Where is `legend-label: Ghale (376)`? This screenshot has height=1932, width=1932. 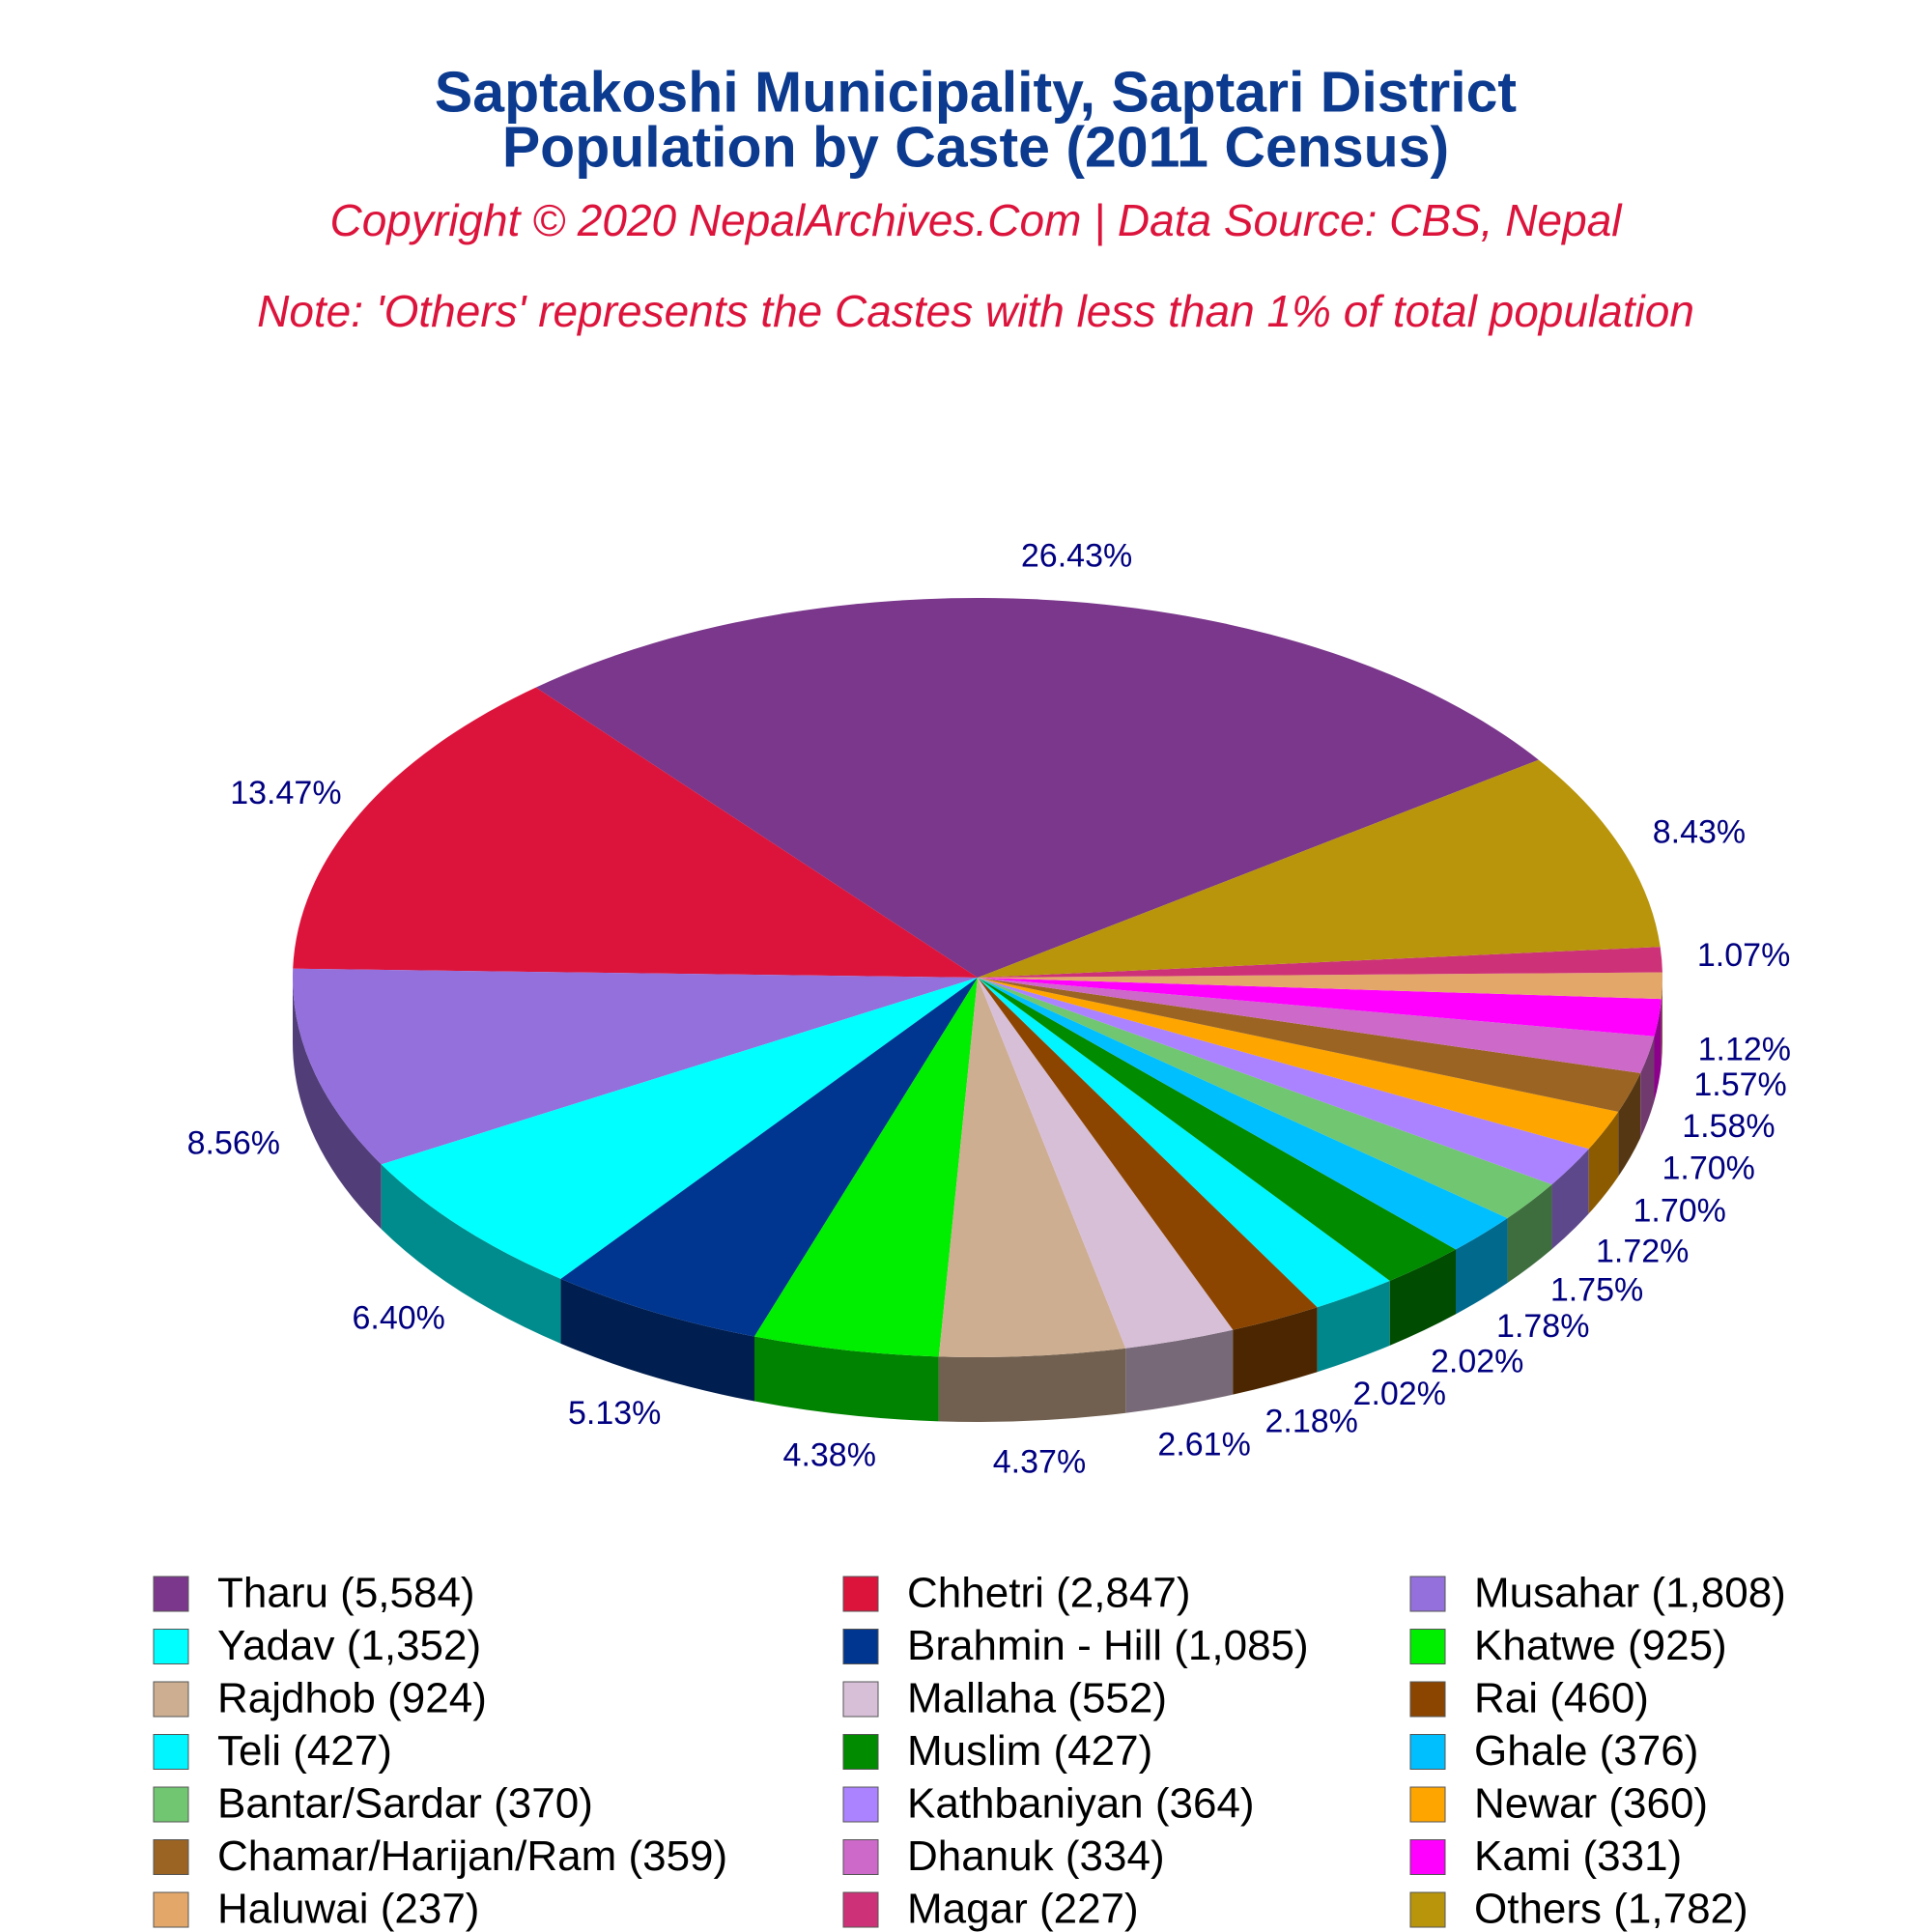 legend-label: Ghale (376) is located at coordinates (1586, 1751).